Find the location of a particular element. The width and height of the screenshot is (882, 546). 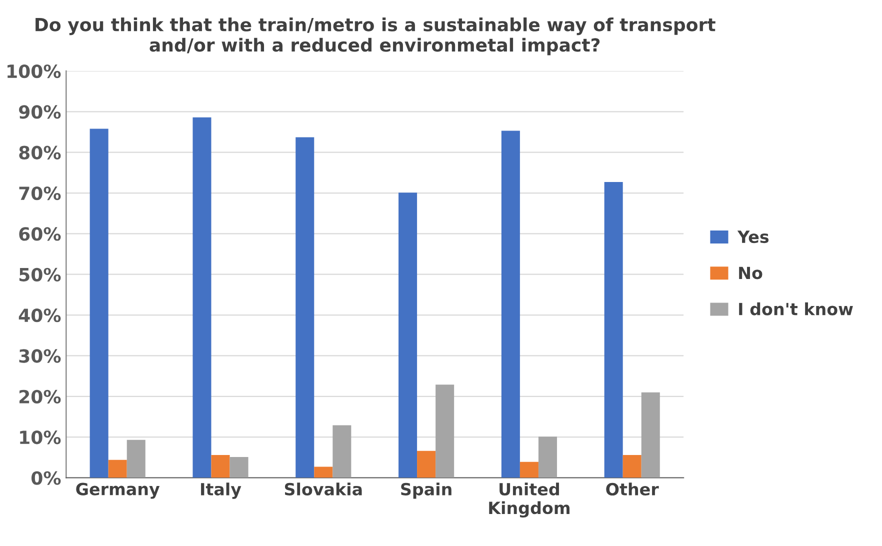

x-tick-label: Germany is located at coordinates (118, 490).